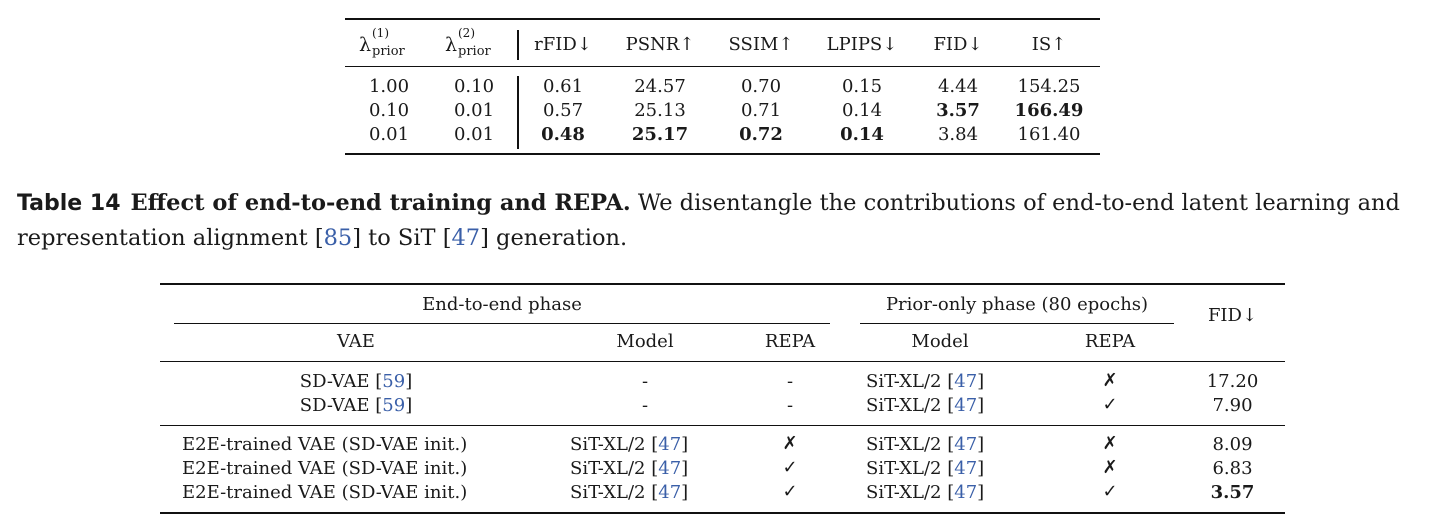  I want to click on section-rule, so click(722, 425).